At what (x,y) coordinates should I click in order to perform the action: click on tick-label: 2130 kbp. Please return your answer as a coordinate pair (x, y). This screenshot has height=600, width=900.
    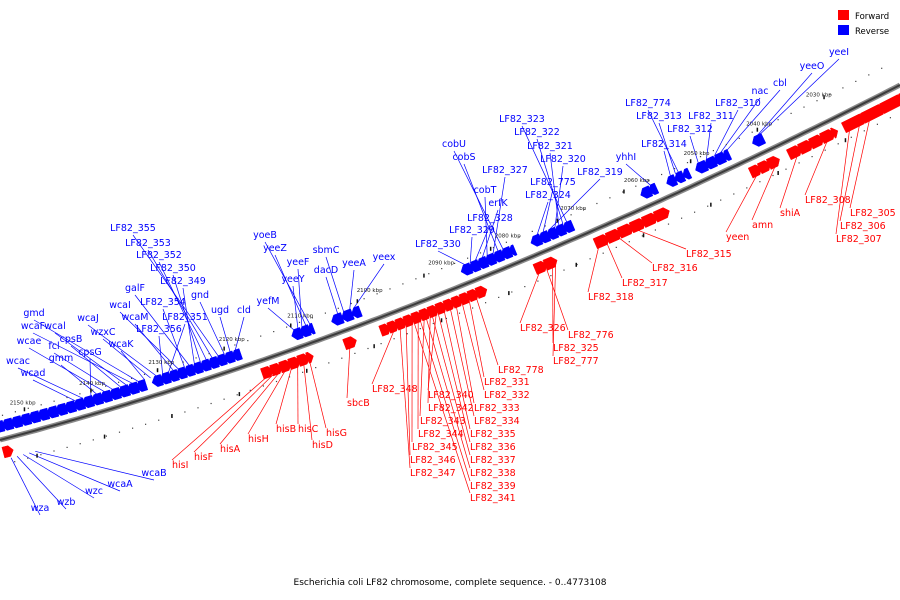
    Looking at the image, I should click on (161, 363).